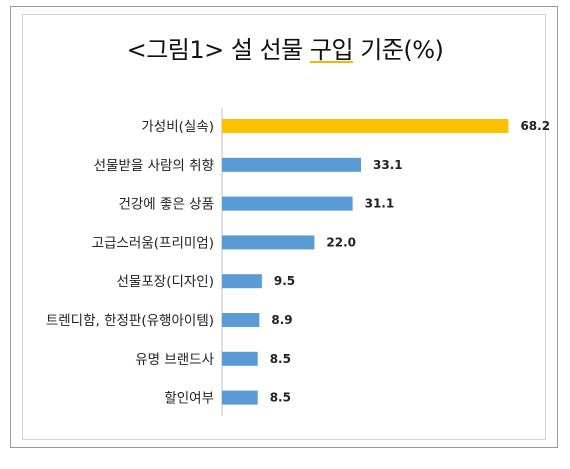  I want to click on category-label: 건강에 좋은 상품, so click(166, 205).